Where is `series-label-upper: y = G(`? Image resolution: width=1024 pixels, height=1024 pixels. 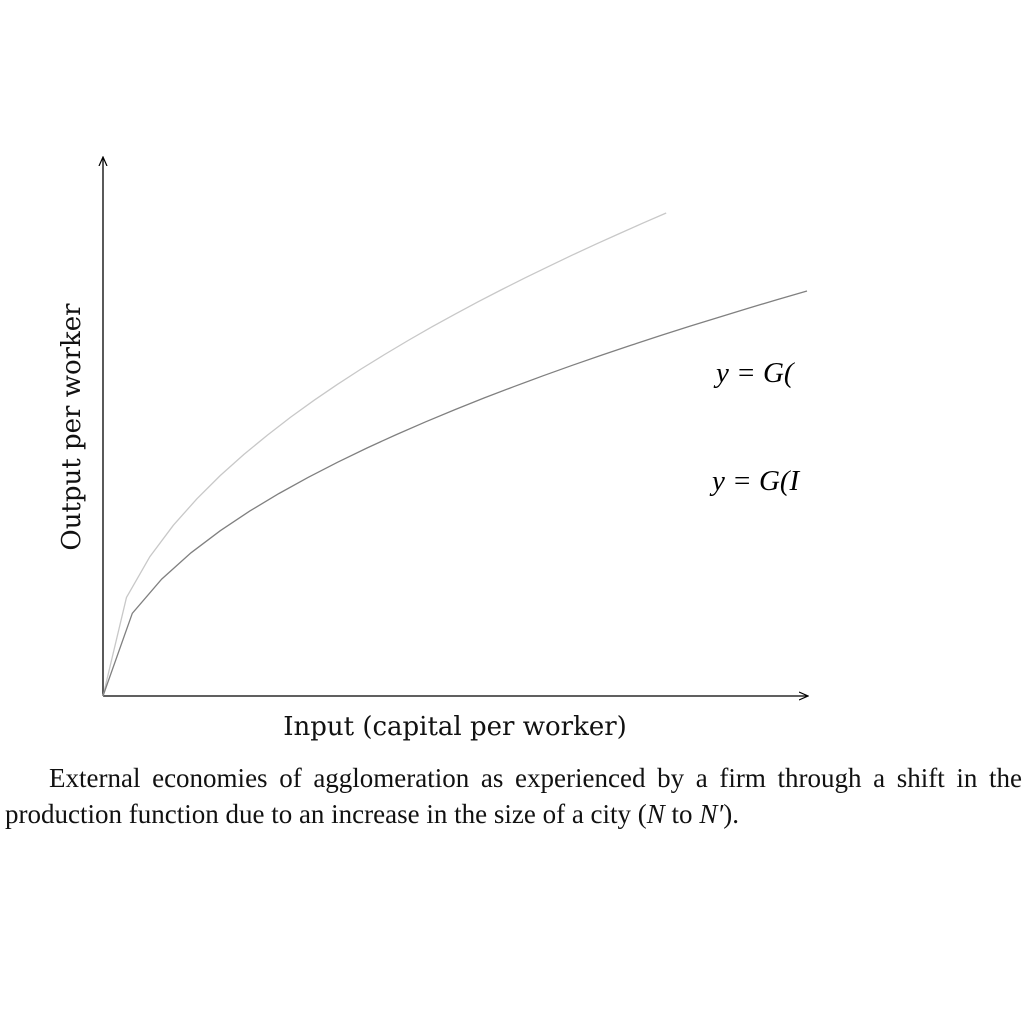
series-label-upper: y = G( is located at coordinates (754, 373).